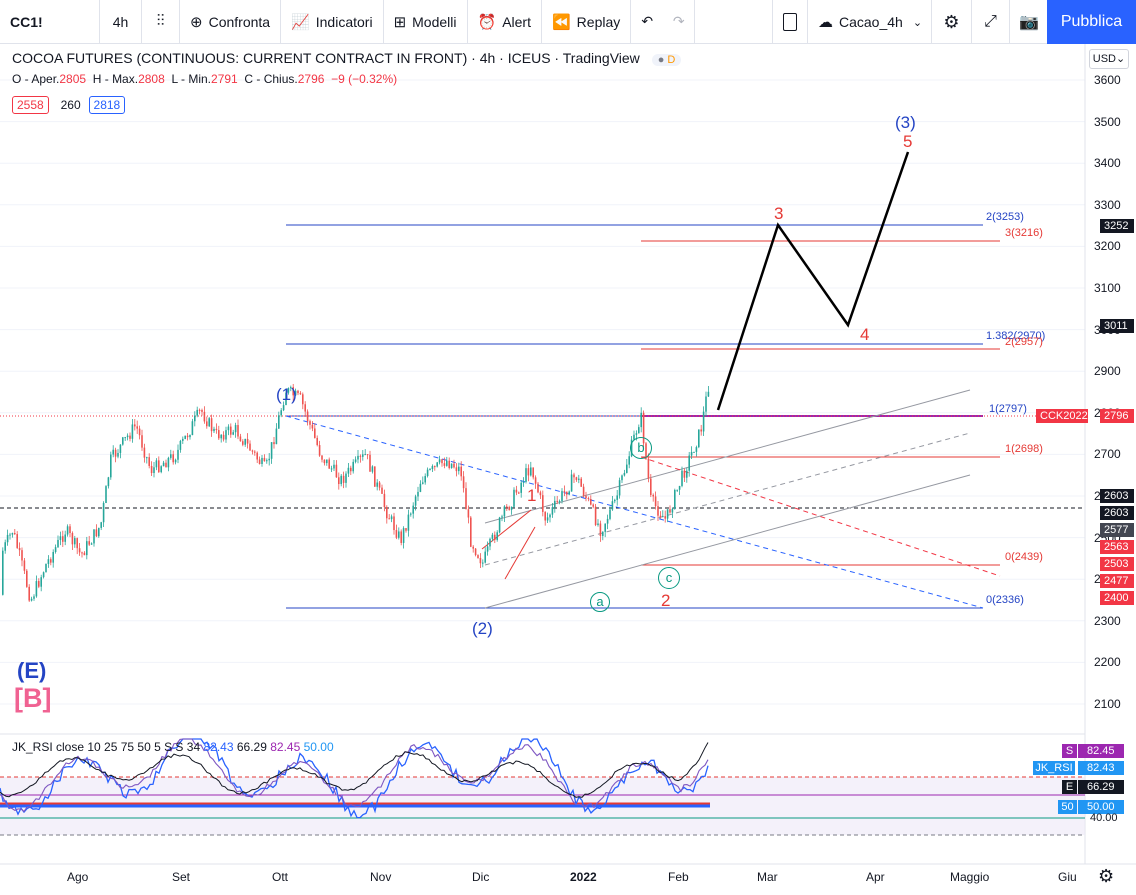 This screenshot has height=895, width=1136. Describe the element at coordinates (790, 22) in the screenshot. I see `fullscreen-select-button` at that location.